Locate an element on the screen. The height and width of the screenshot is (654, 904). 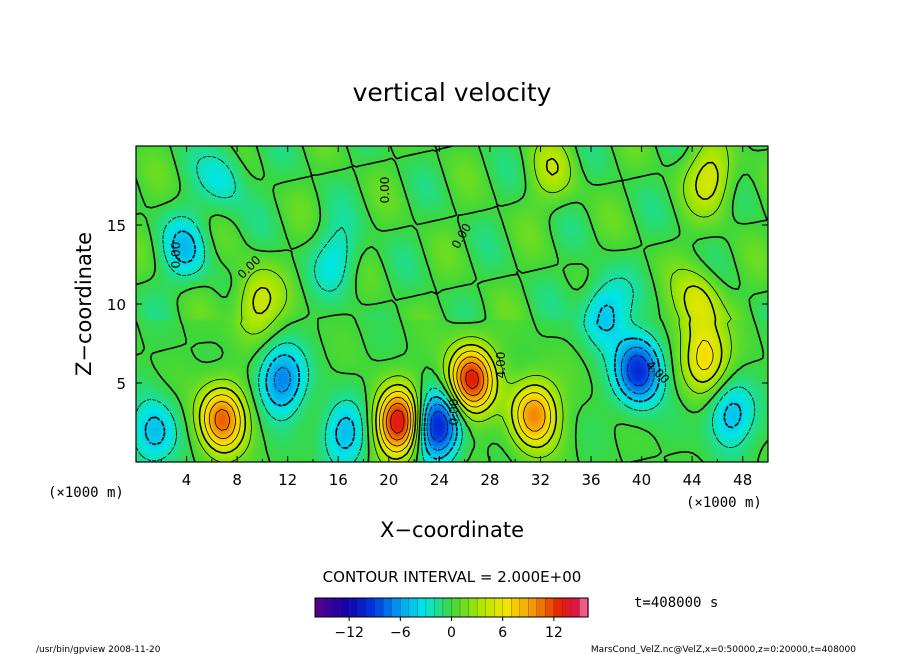
x-tick-label: 4 is located at coordinates (187, 480).